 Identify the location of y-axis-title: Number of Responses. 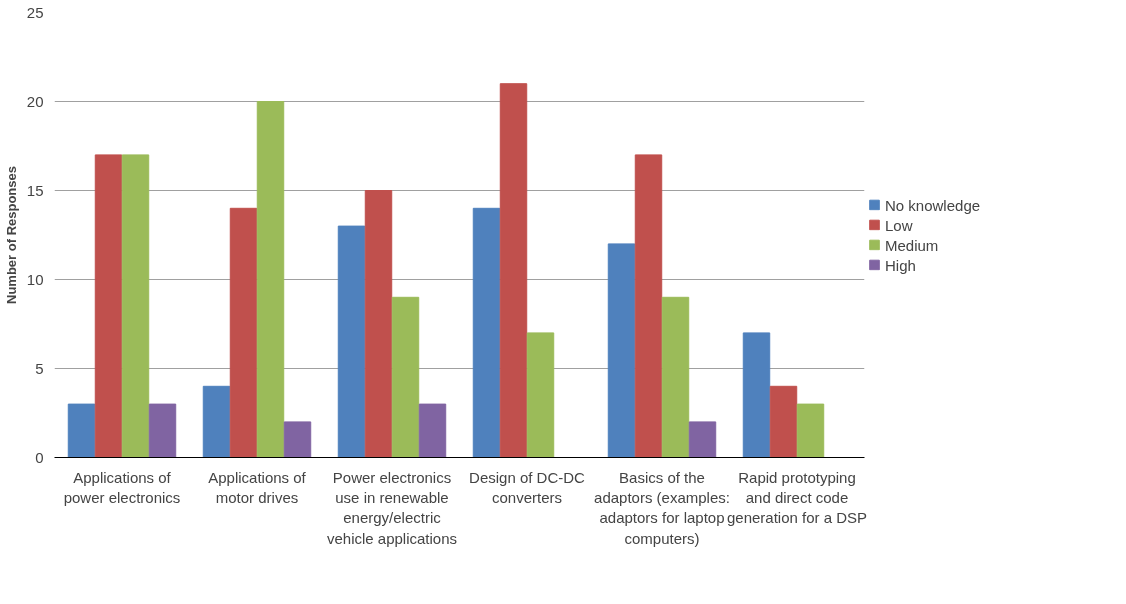
(11, 235).